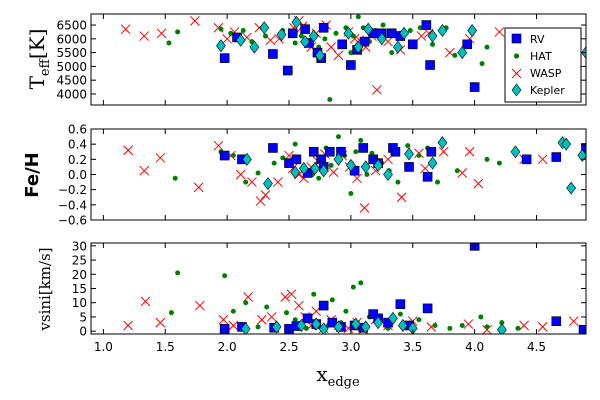 The image size is (600, 400). I want to click on ytick-label-feh-3: 0.0, so click(77, 175).